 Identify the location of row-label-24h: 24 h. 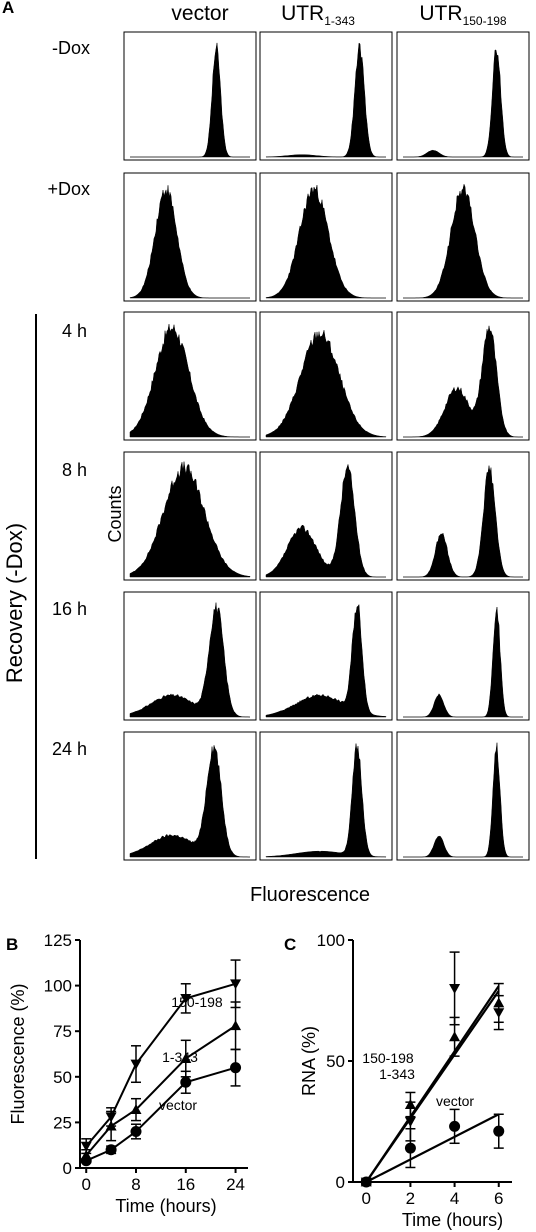
(69, 749).